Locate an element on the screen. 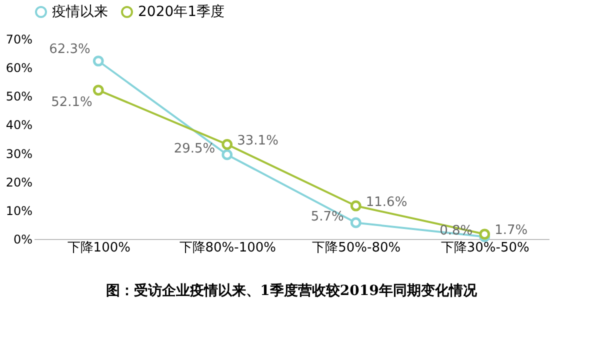 Image resolution: width=600 pixels, height=350 pixels. data-label: 52.1% is located at coordinates (71, 102).